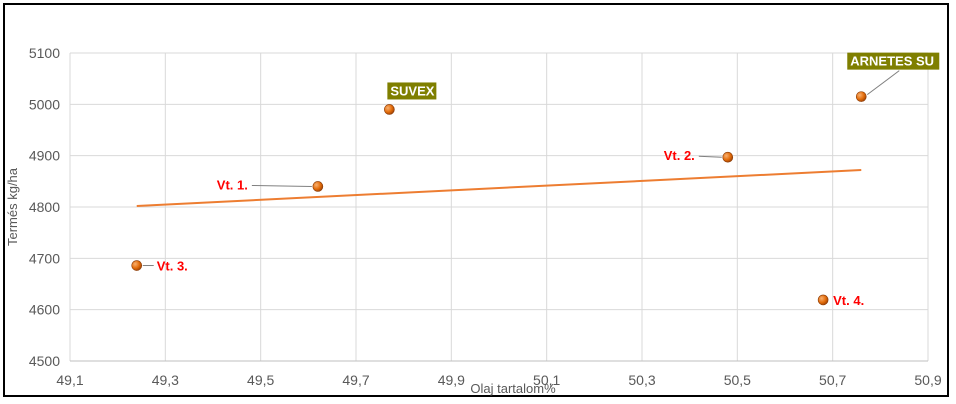 The image size is (956, 404). What do you see at coordinates (832, 380) in the screenshot?
I see `x-tick-label: 50,7` at bounding box center [832, 380].